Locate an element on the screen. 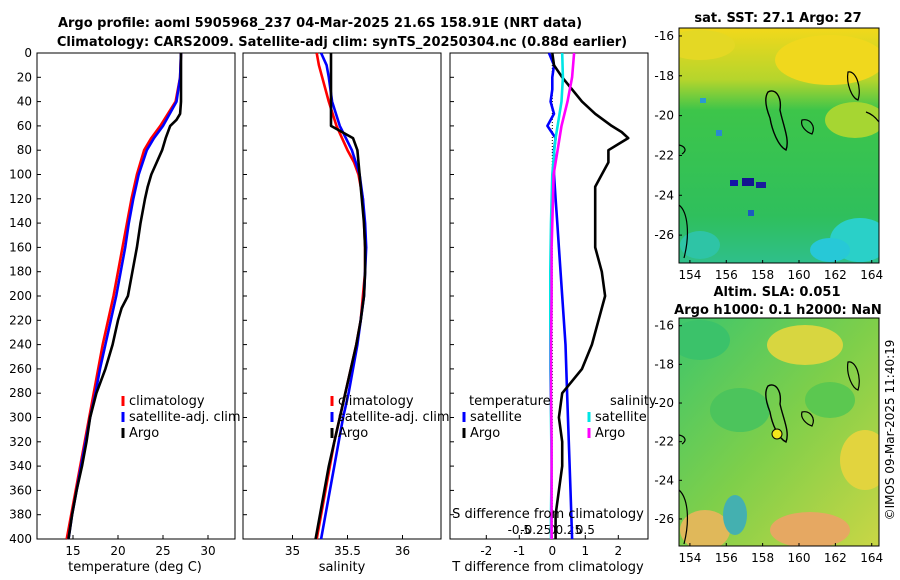 This screenshot has height=580, width=900. sst-map-frame is located at coordinates (779, 145).